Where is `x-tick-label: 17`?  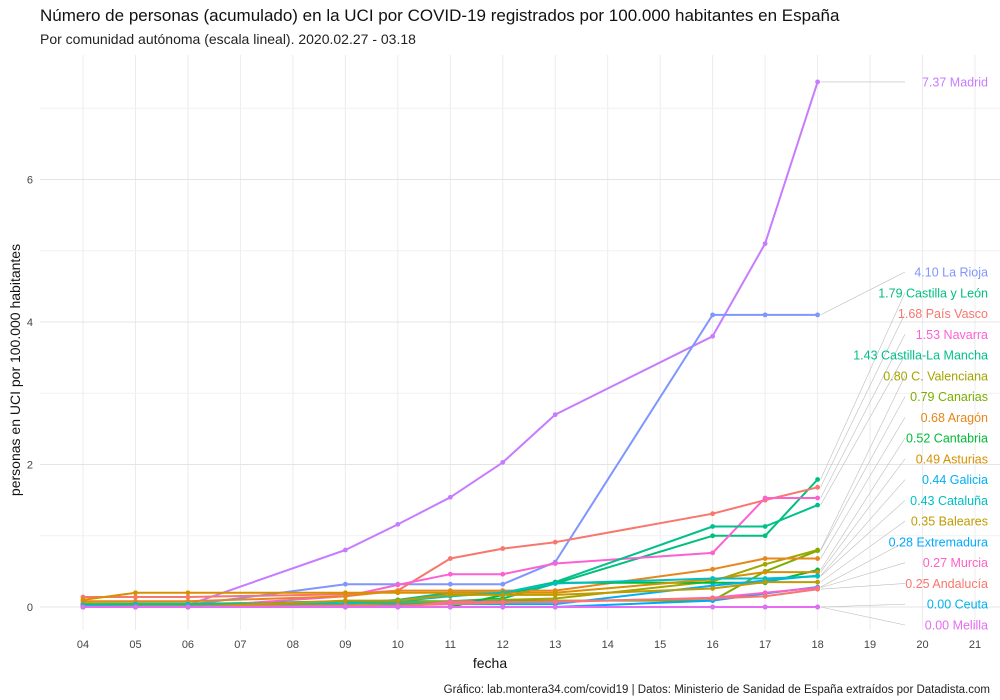 x-tick-label: 17 is located at coordinates (765, 645).